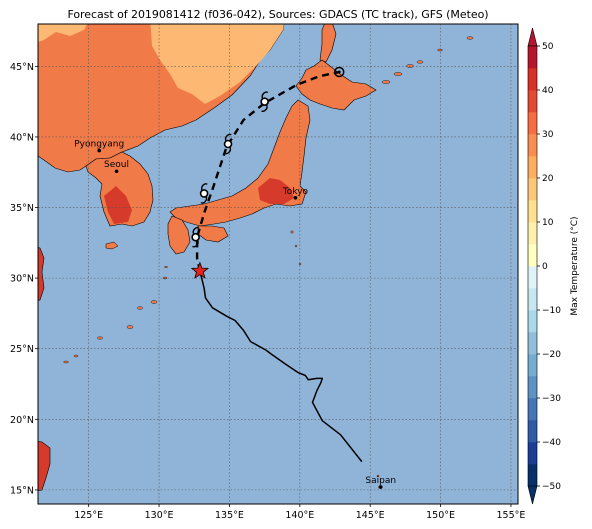 The image size is (592, 529). What do you see at coordinates (200, 270) in the screenshot?
I see `current-position-star-icon` at bounding box center [200, 270].